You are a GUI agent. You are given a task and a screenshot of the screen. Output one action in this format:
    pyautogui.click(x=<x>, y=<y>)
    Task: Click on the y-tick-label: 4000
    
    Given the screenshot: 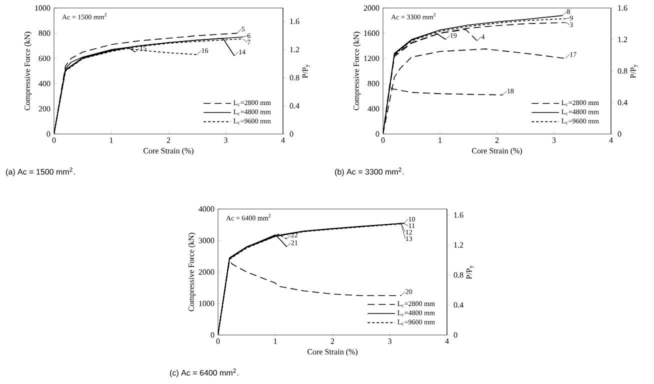 What is the action you would take?
    pyautogui.click(x=206, y=209)
    